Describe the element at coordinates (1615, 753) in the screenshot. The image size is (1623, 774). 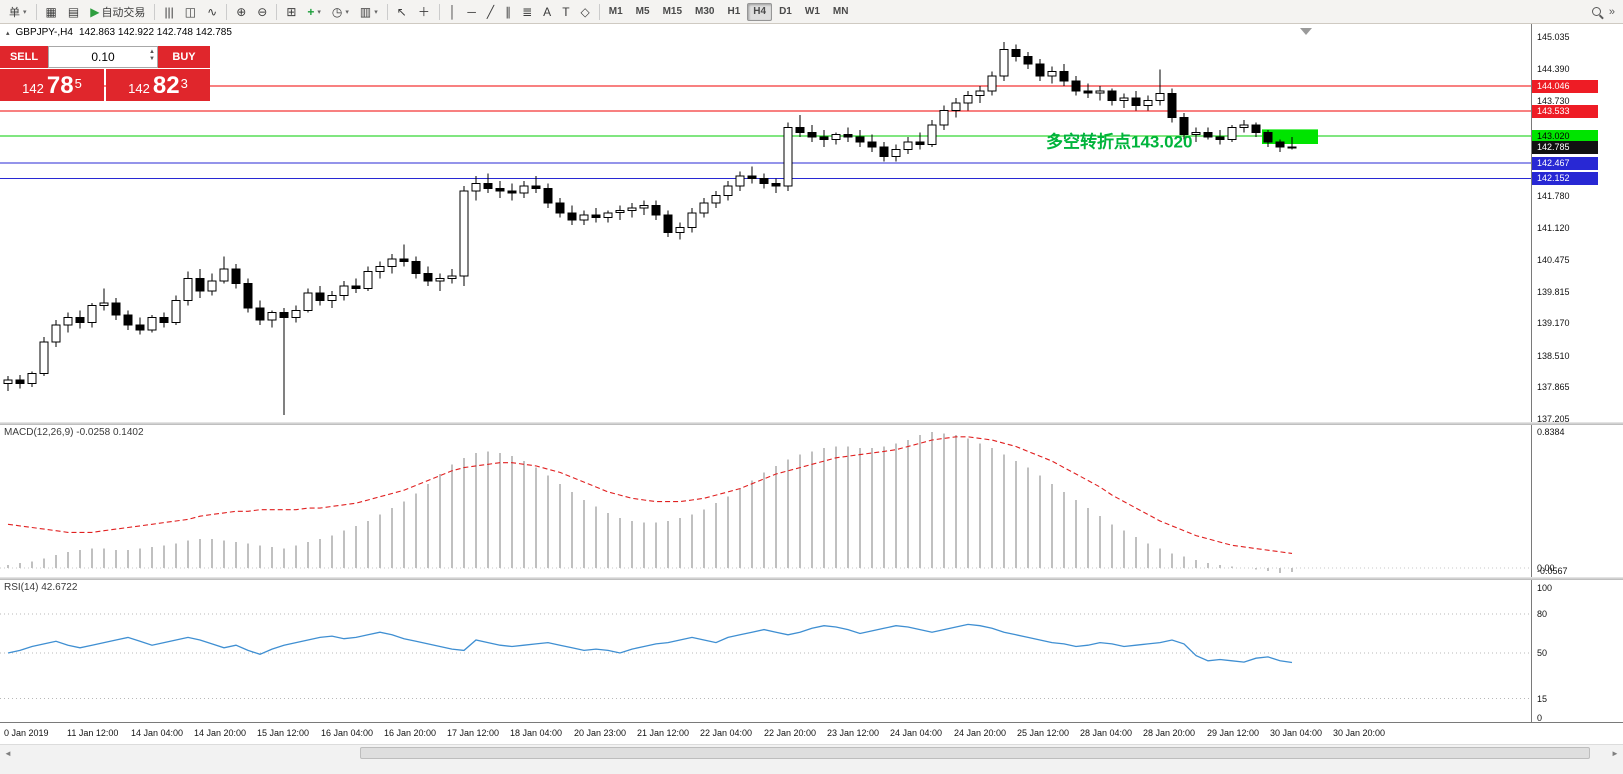
I see `scrollbar-right-arrow-icon: ►` at that location.